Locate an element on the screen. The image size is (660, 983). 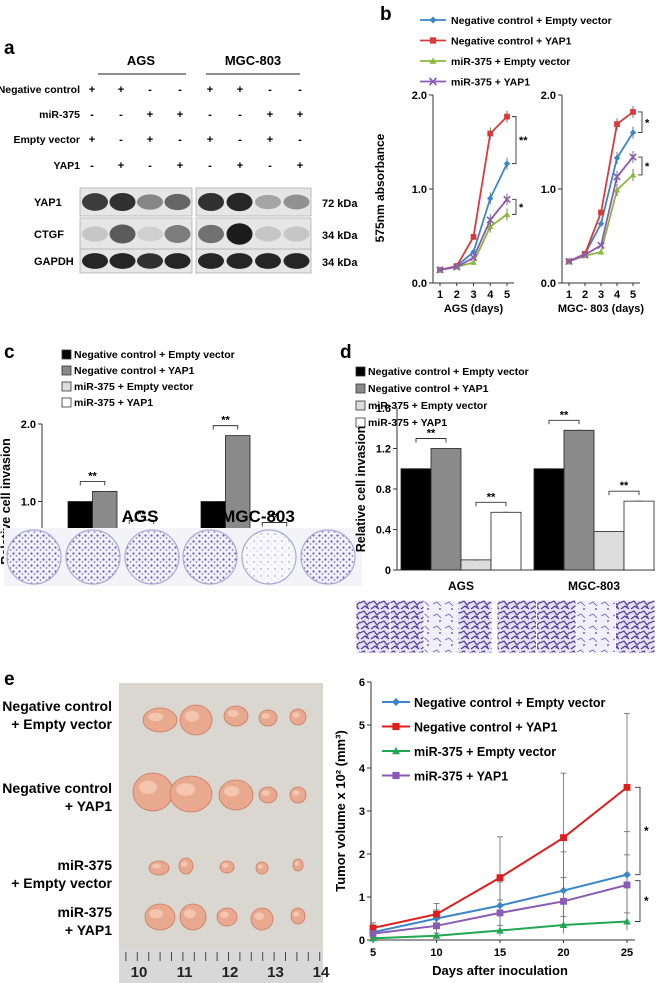
x-tick-label: 25 is located at coordinates (627, 953).